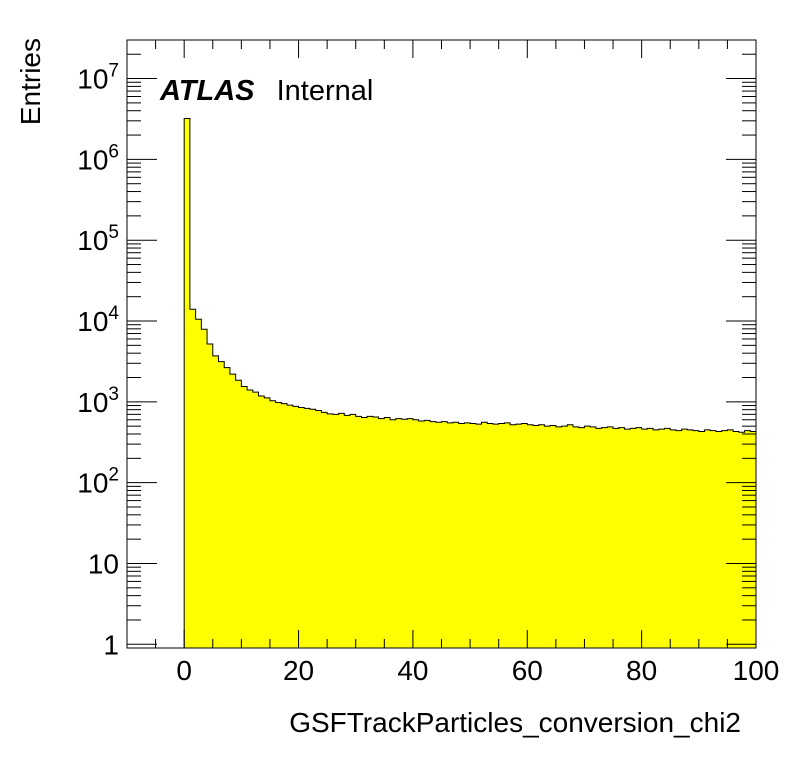 This screenshot has width=796, height=772. Describe the element at coordinates (98, 239) in the screenshot. I see `y-tick-label: 10⁵` at that location.